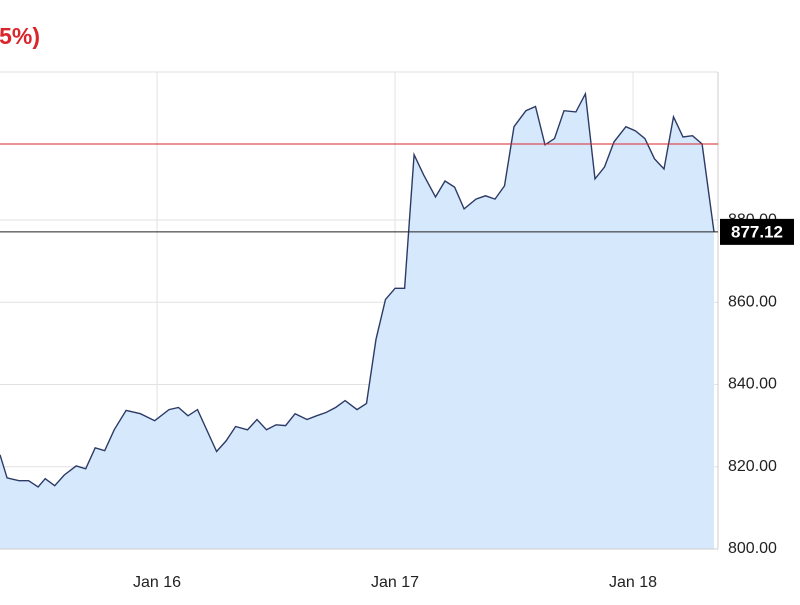 The image size is (800, 605). What do you see at coordinates (20, 36) in the screenshot?
I see `chart-title: 5%)` at bounding box center [20, 36].